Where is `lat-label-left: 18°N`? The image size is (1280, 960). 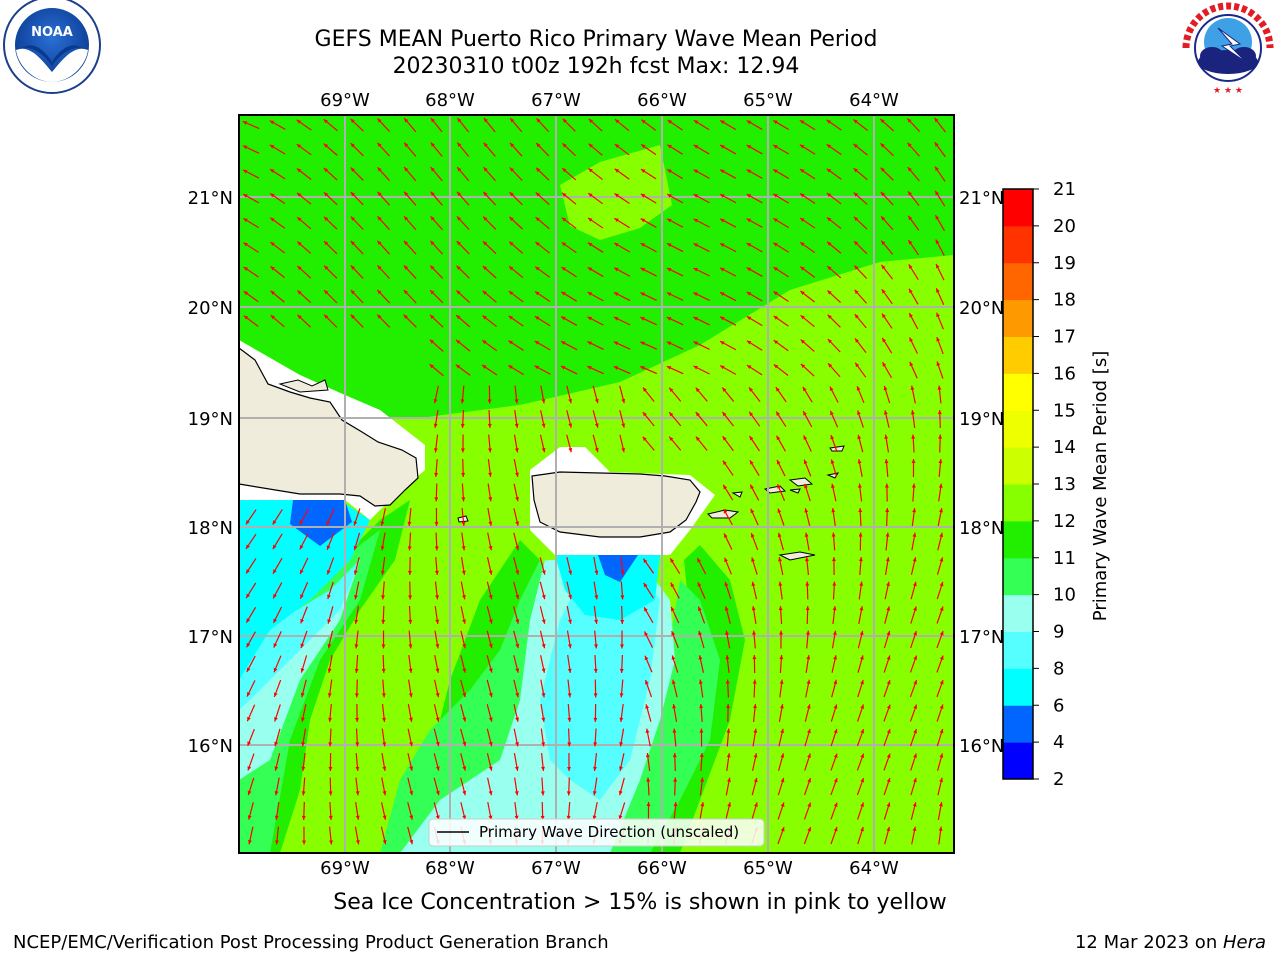 lat-label-left: 18°N is located at coordinates (210, 528).